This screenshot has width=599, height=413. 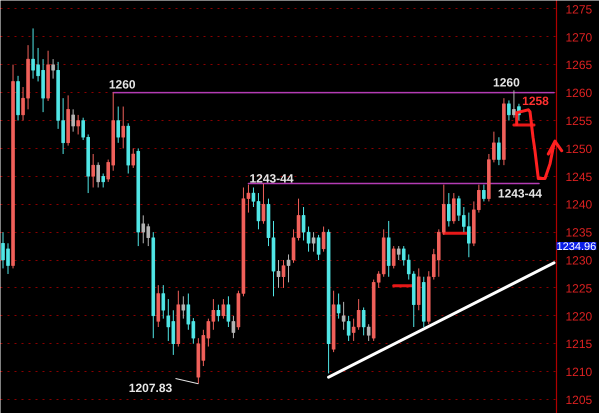 What do you see at coordinates (579, 93) in the screenshot?
I see `y-tick-label: 1260` at bounding box center [579, 93].